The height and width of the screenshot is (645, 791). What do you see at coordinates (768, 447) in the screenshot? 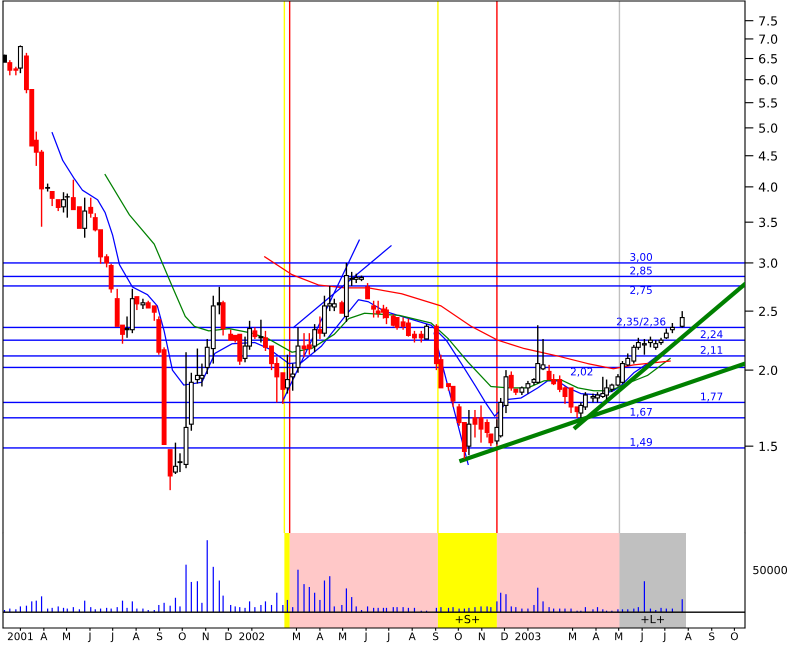
I see `y-tick-label: 1.5` at bounding box center [768, 447].